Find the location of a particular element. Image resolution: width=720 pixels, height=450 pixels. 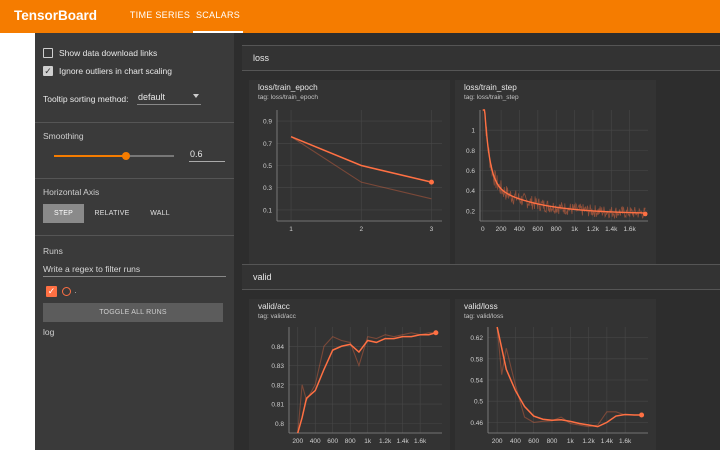

x-tick-label: 3 is located at coordinates (432, 229).